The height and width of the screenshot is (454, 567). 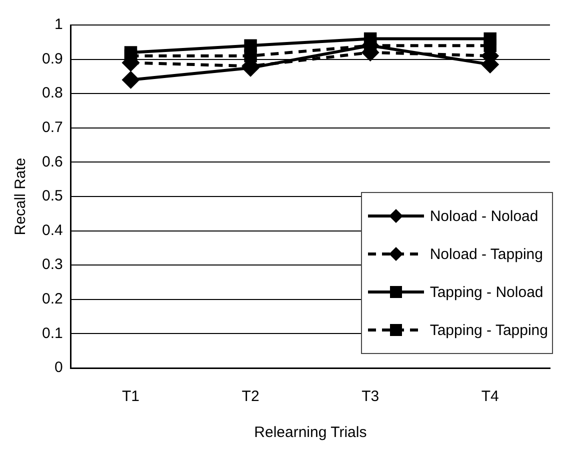 I want to click on y-tick-label: 0.9, so click(x=52, y=59).